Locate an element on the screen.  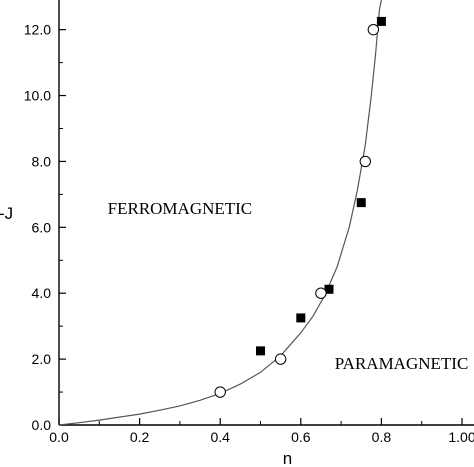
x-tick-label: 1.00 is located at coordinates (461, 437).